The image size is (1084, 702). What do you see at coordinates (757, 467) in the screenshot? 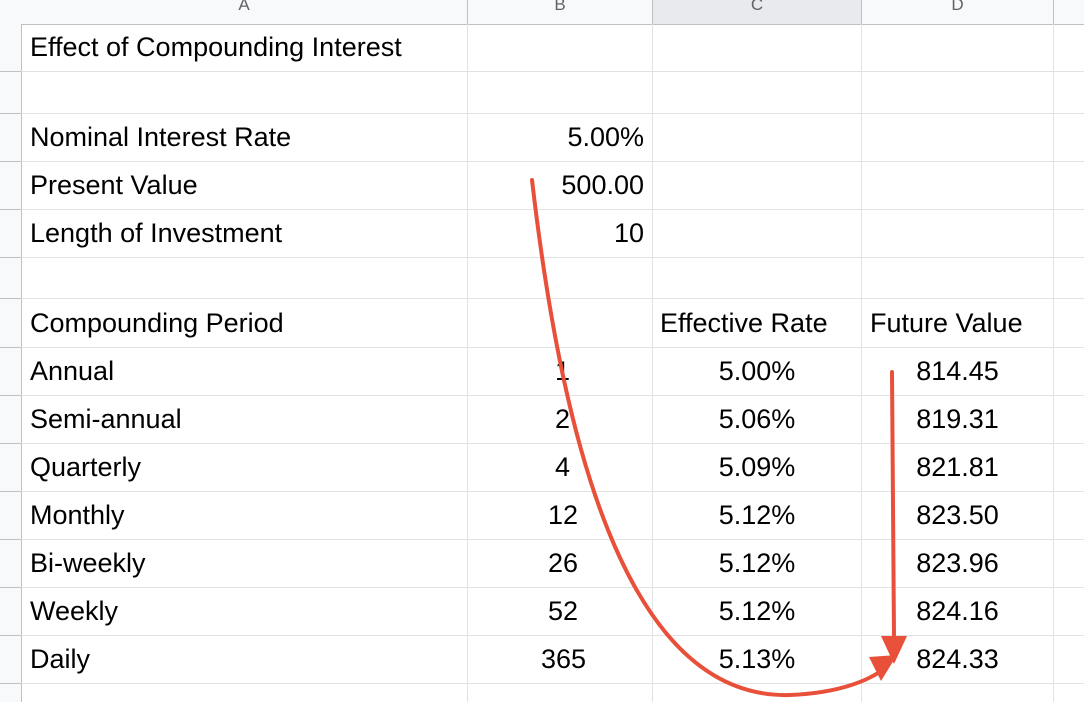
I see `effective-rate-cell: 5.09%` at bounding box center [757, 467].